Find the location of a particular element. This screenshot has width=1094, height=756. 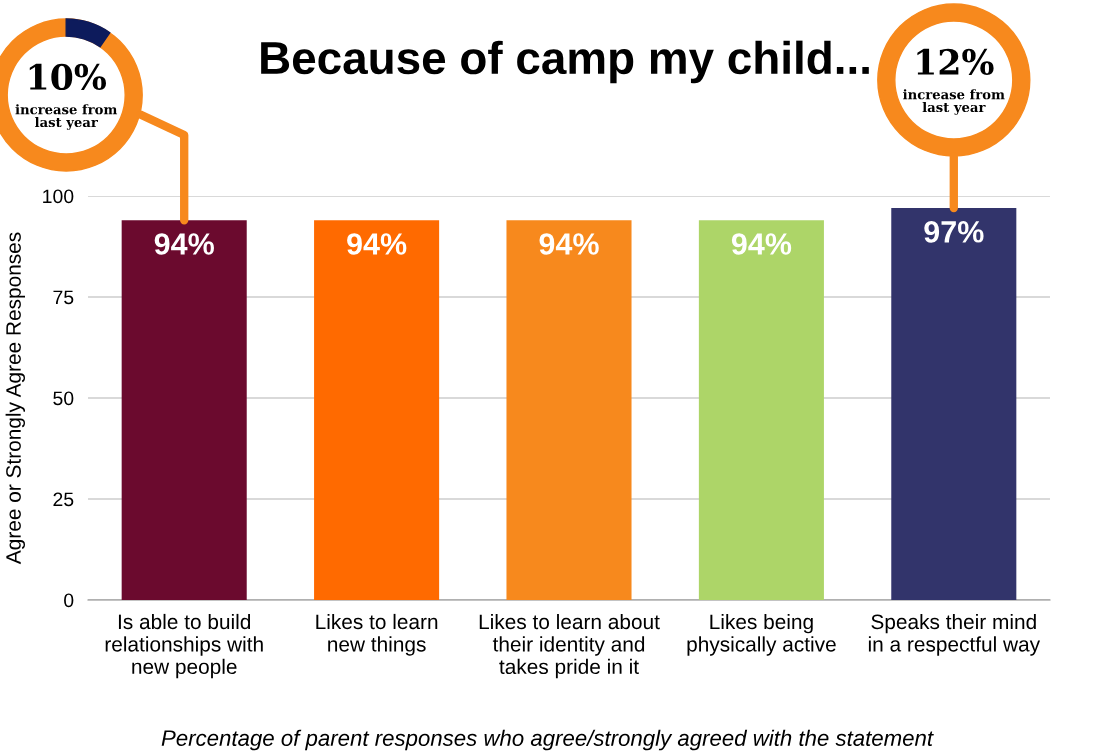

y-tick-label: 75 is located at coordinates (63, 297).